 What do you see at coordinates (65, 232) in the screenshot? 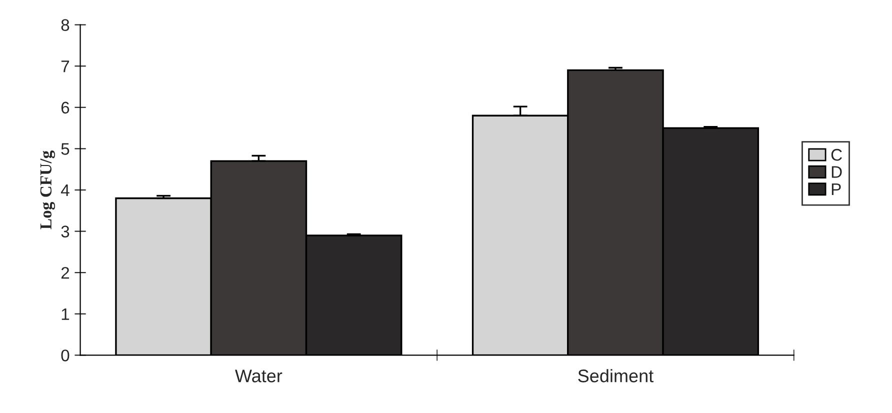
I see `y-tick-label: 3` at bounding box center [65, 232].